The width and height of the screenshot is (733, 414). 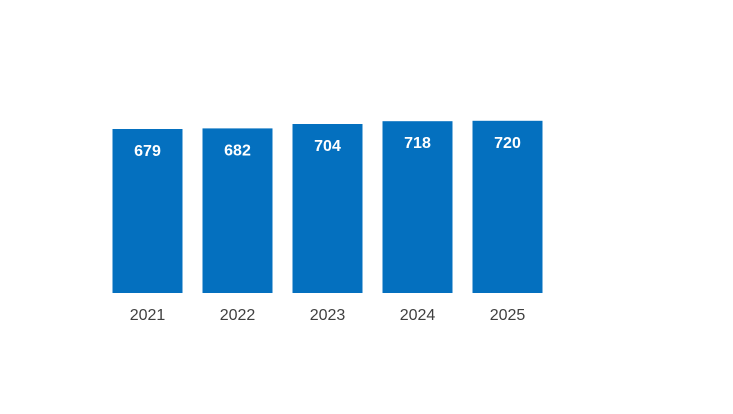 What do you see at coordinates (147, 211) in the screenshot?
I see `bar-2021` at bounding box center [147, 211].